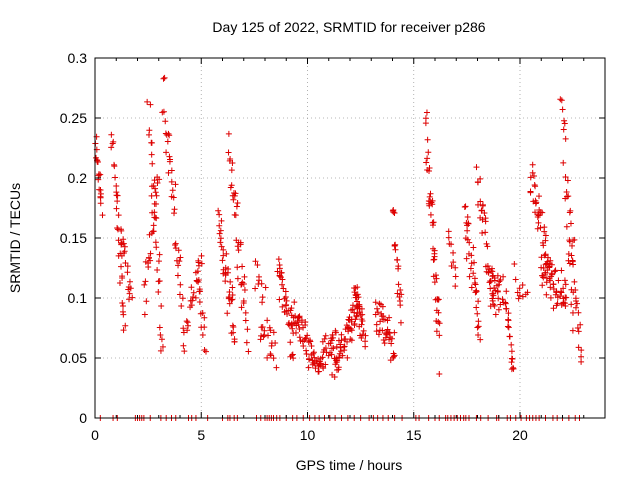 This screenshot has height=480, width=640. I want to click on x-tick-label: 20, so click(520, 435).